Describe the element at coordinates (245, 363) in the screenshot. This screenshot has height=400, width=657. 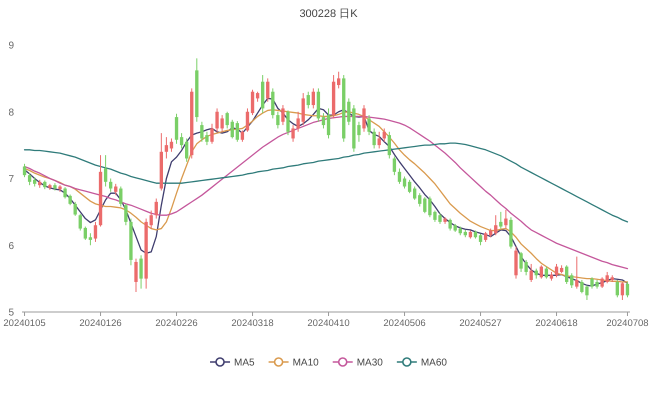
I see `legend-label: MA5` at that location.